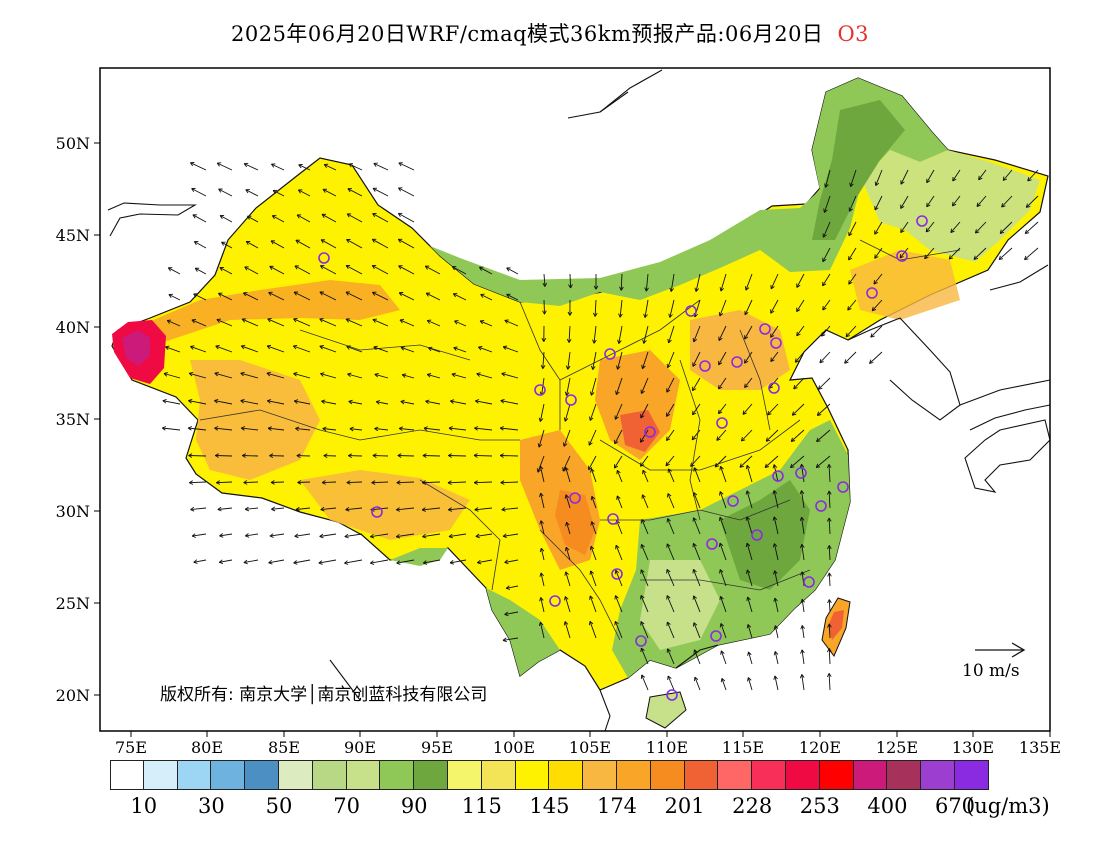 The image size is (1100, 850). I want to click on south-dark-green-zone, so click(765, 535).